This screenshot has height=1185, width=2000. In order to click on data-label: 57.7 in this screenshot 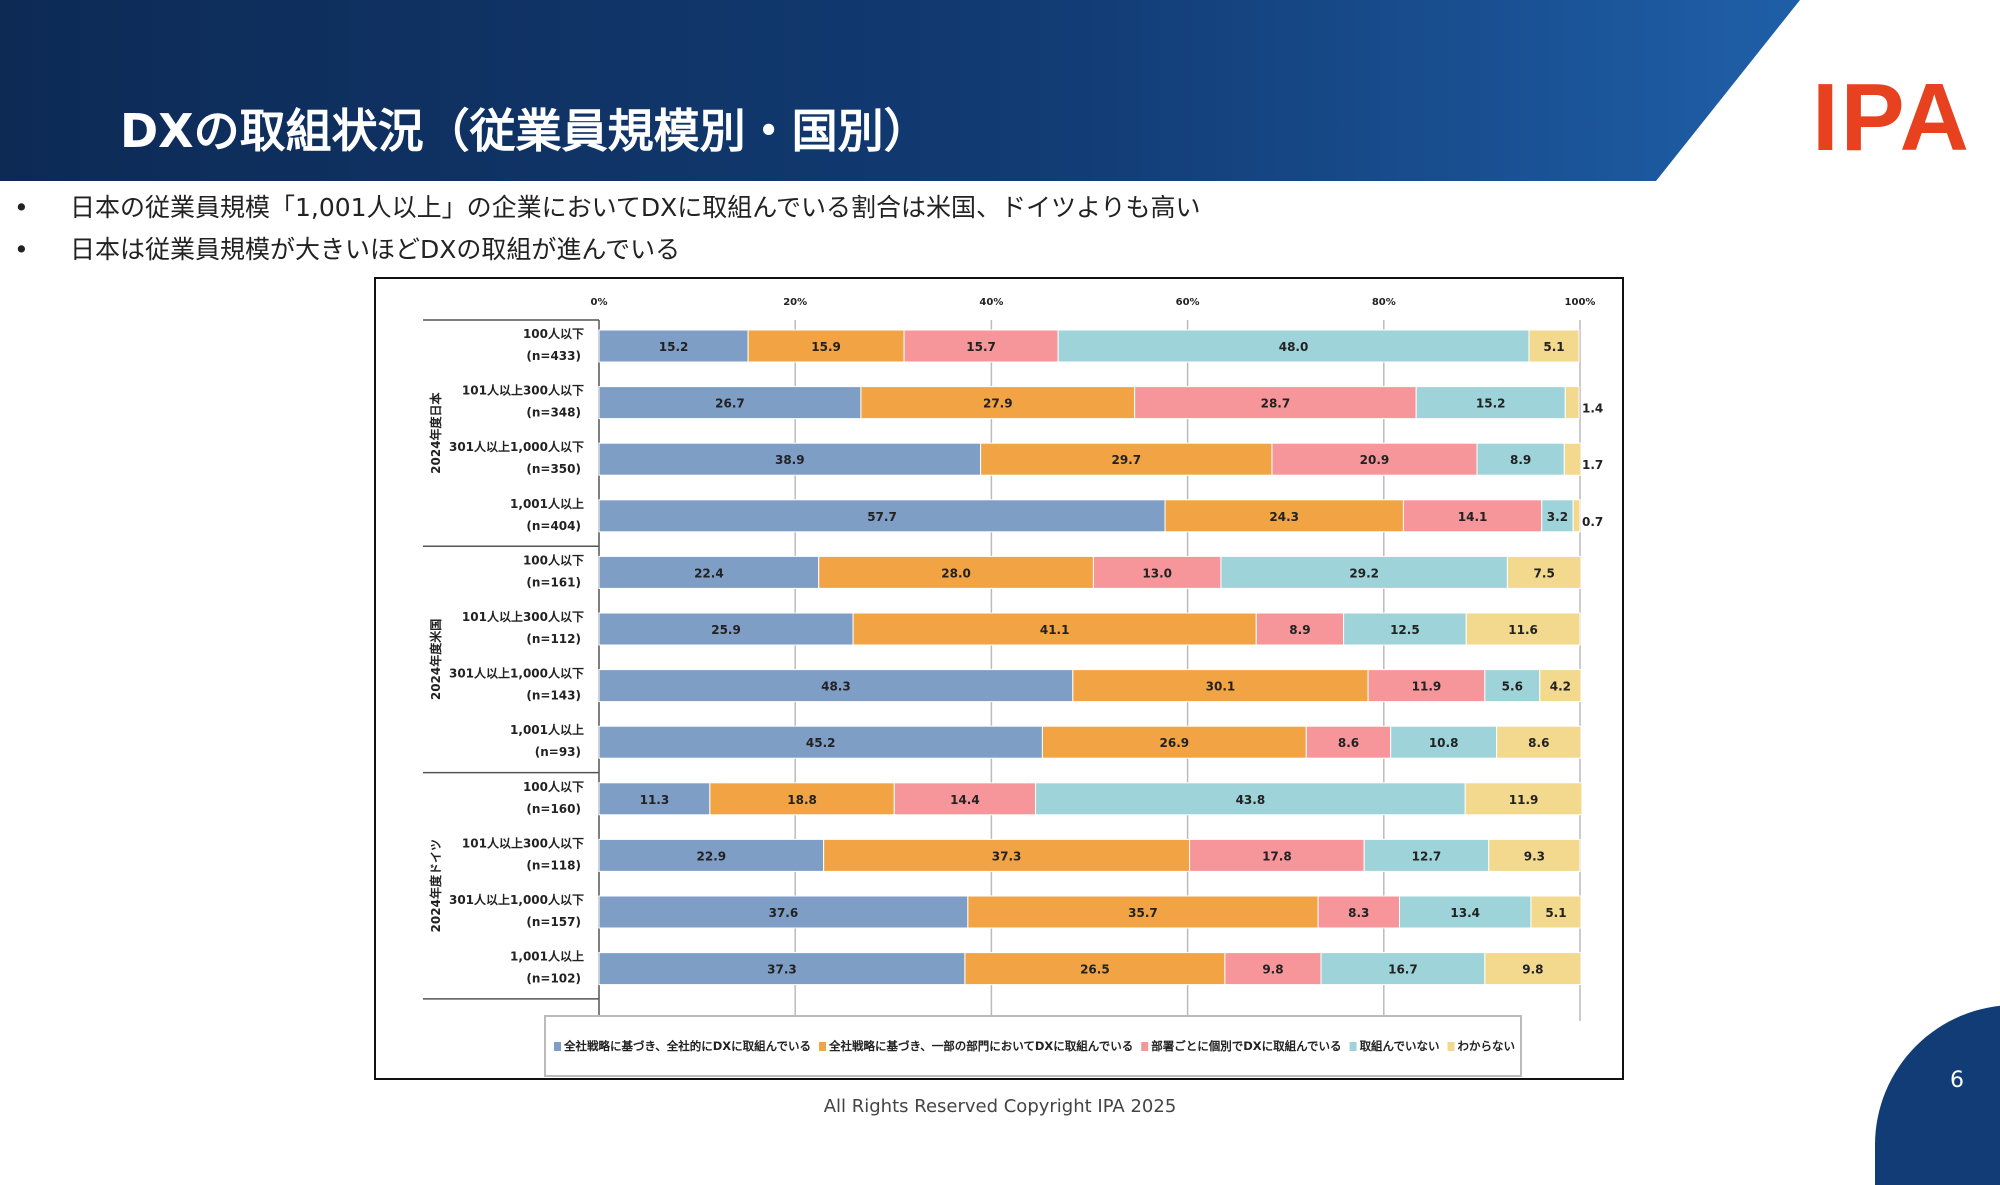, I will do `click(882, 517)`.